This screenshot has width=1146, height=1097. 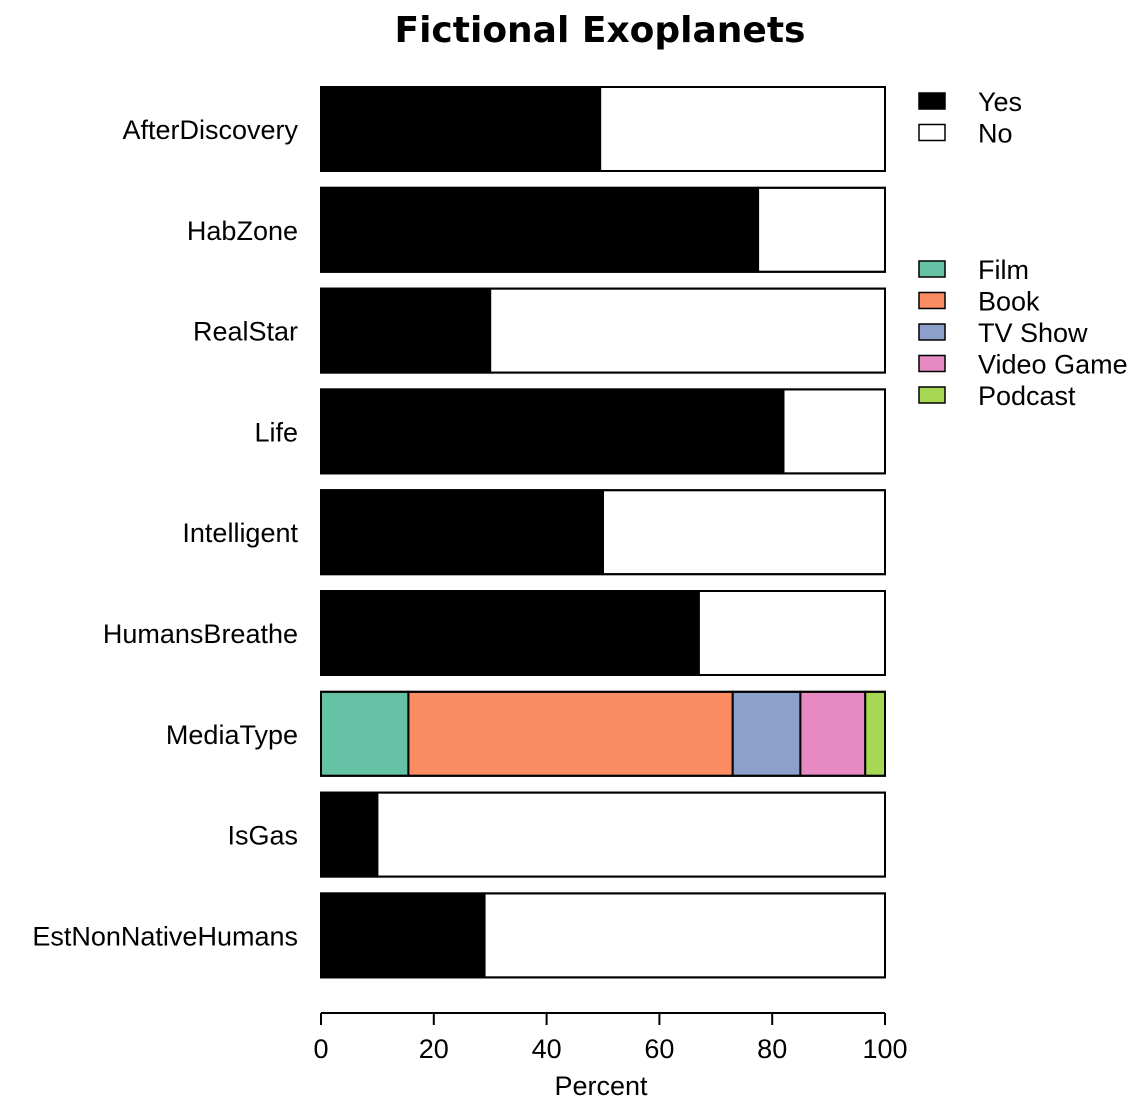 I want to click on legend-label-podcast: Podcast, so click(x=1027, y=396).